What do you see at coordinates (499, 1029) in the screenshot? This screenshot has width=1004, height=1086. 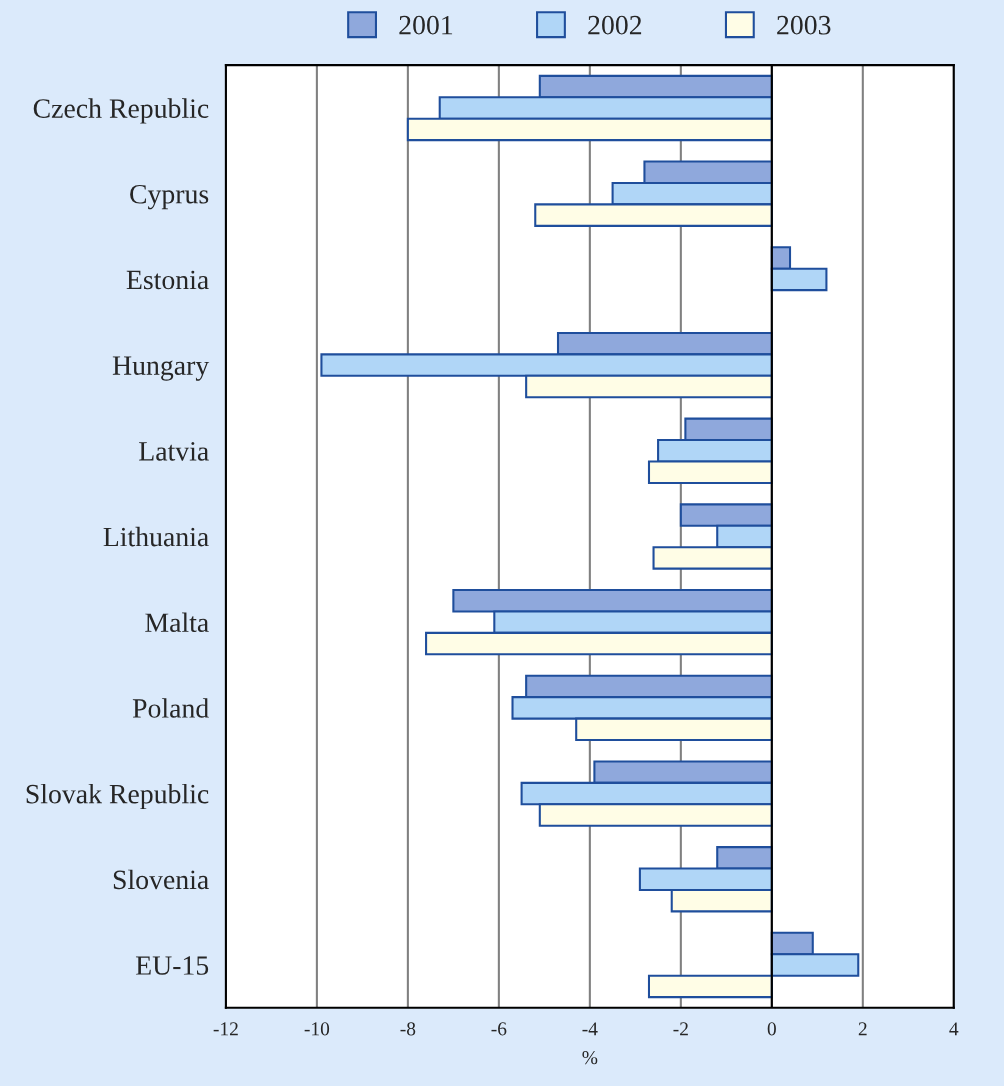 I see `x-tick-label: -6` at bounding box center [499, 1029].